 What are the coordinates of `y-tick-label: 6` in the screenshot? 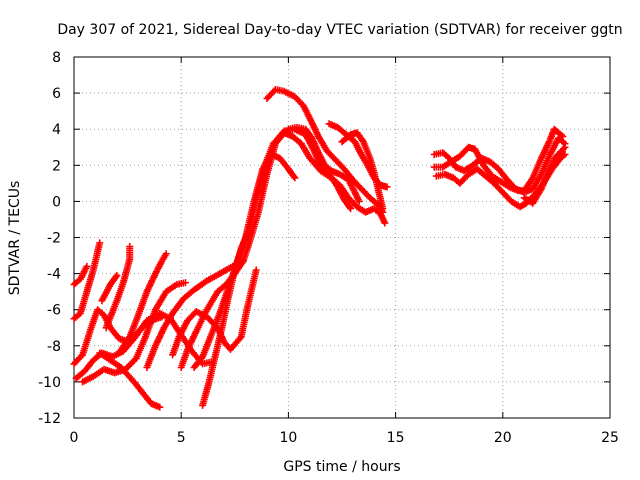 It's located at (56, 94).